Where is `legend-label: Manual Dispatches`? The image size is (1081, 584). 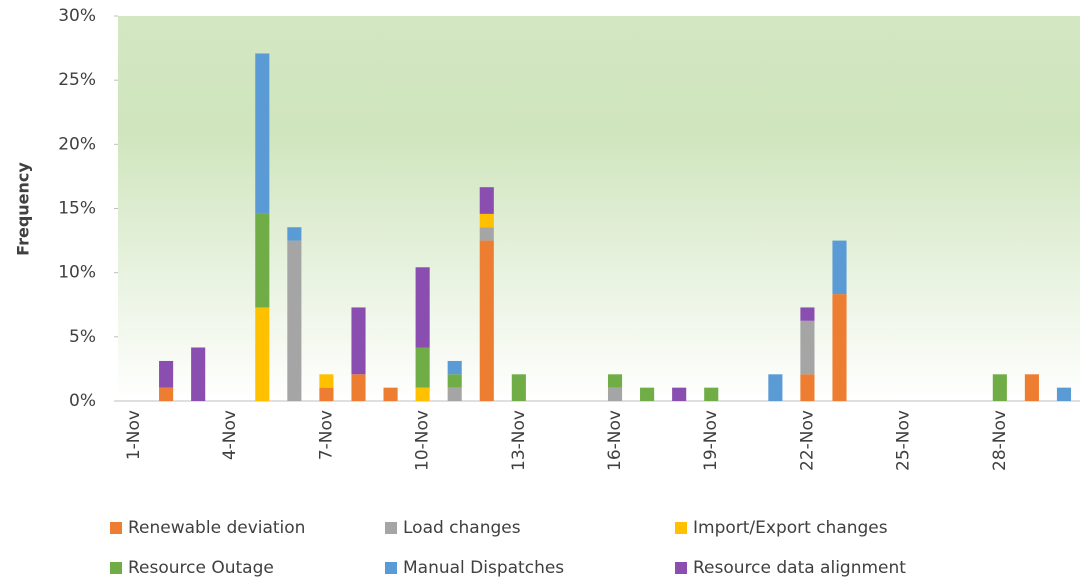 legend-label: Manual Dispatches is located at coordinates (483, 568).